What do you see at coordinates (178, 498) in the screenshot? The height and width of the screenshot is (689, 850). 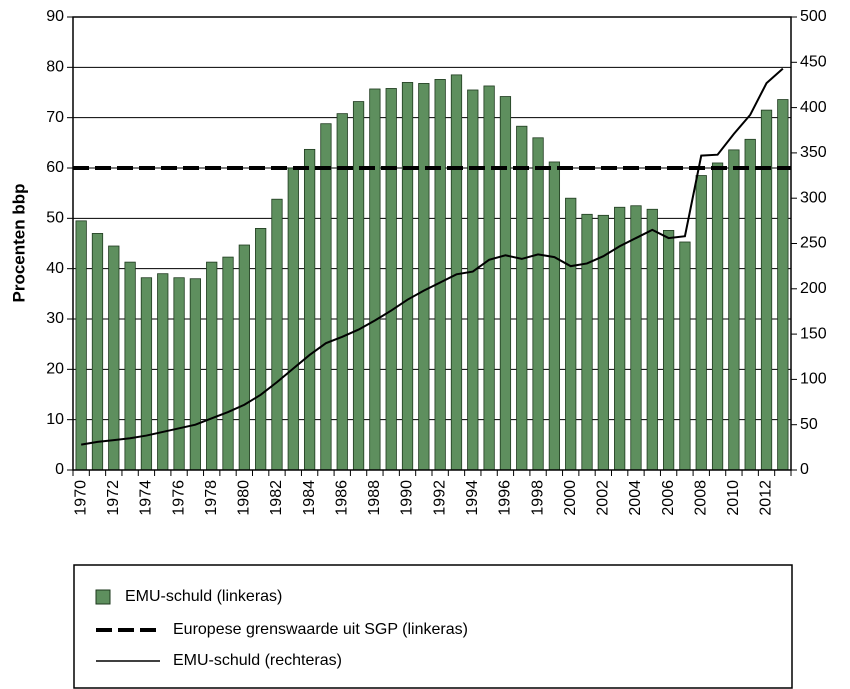 I see `x-tick-label: 1976` at bounding box center [178, 498].